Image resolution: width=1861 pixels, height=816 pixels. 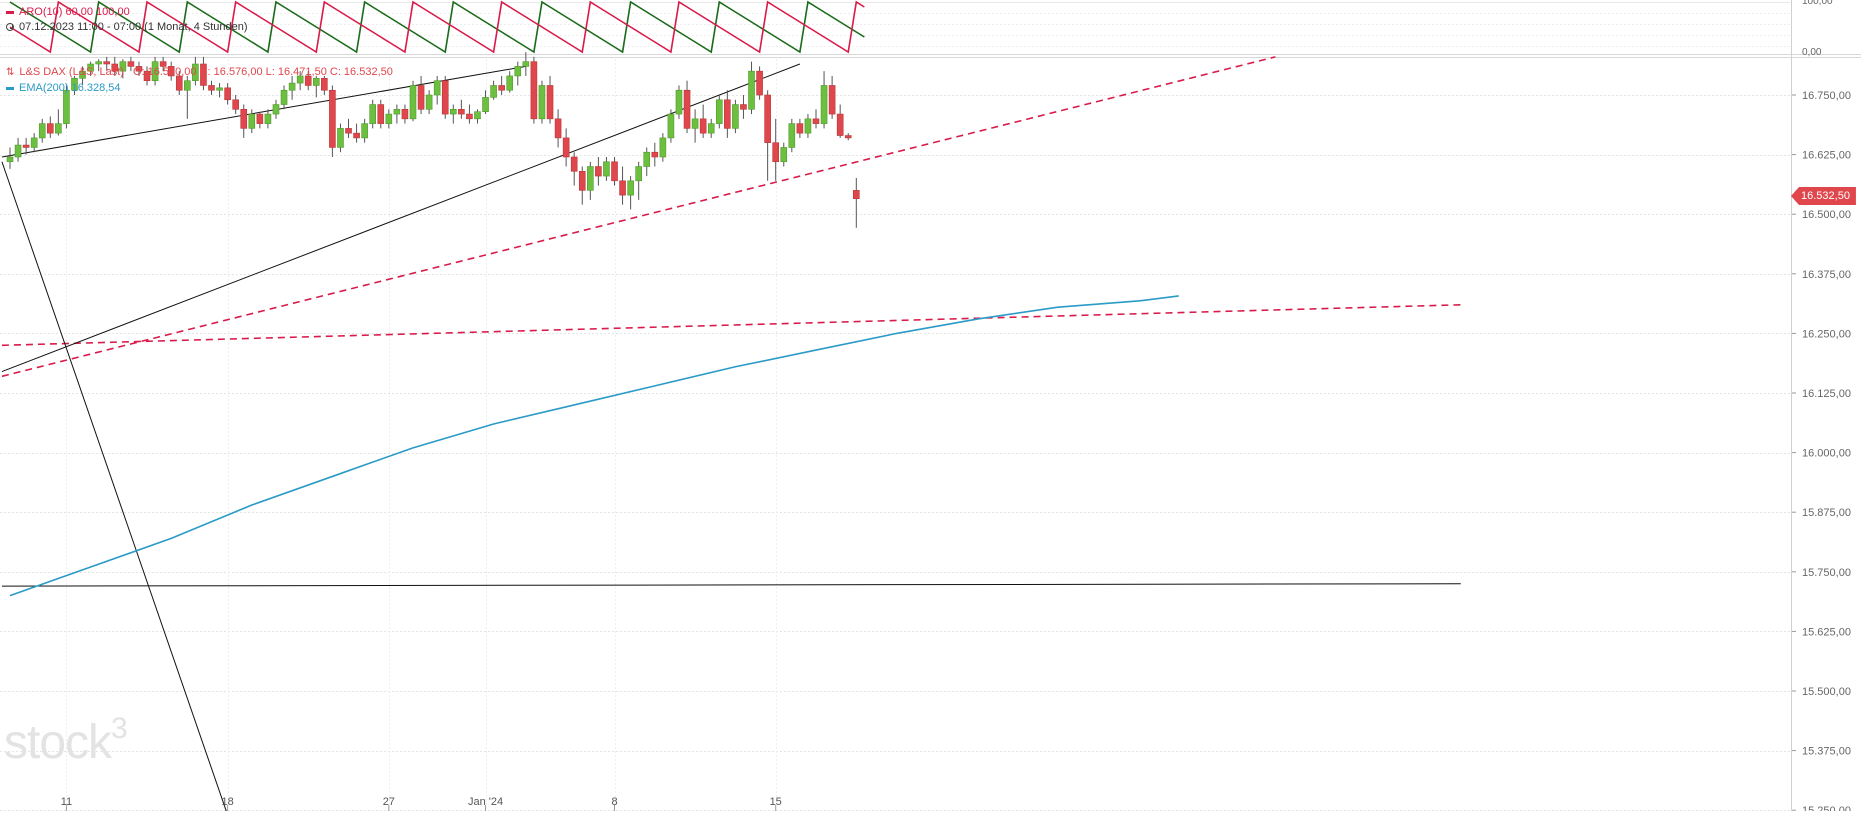 What do you see at coordinates (1826, 573) in the screenshot?
I see `y-tick-label: 15.750,00` at bounding box center [1826, 573].